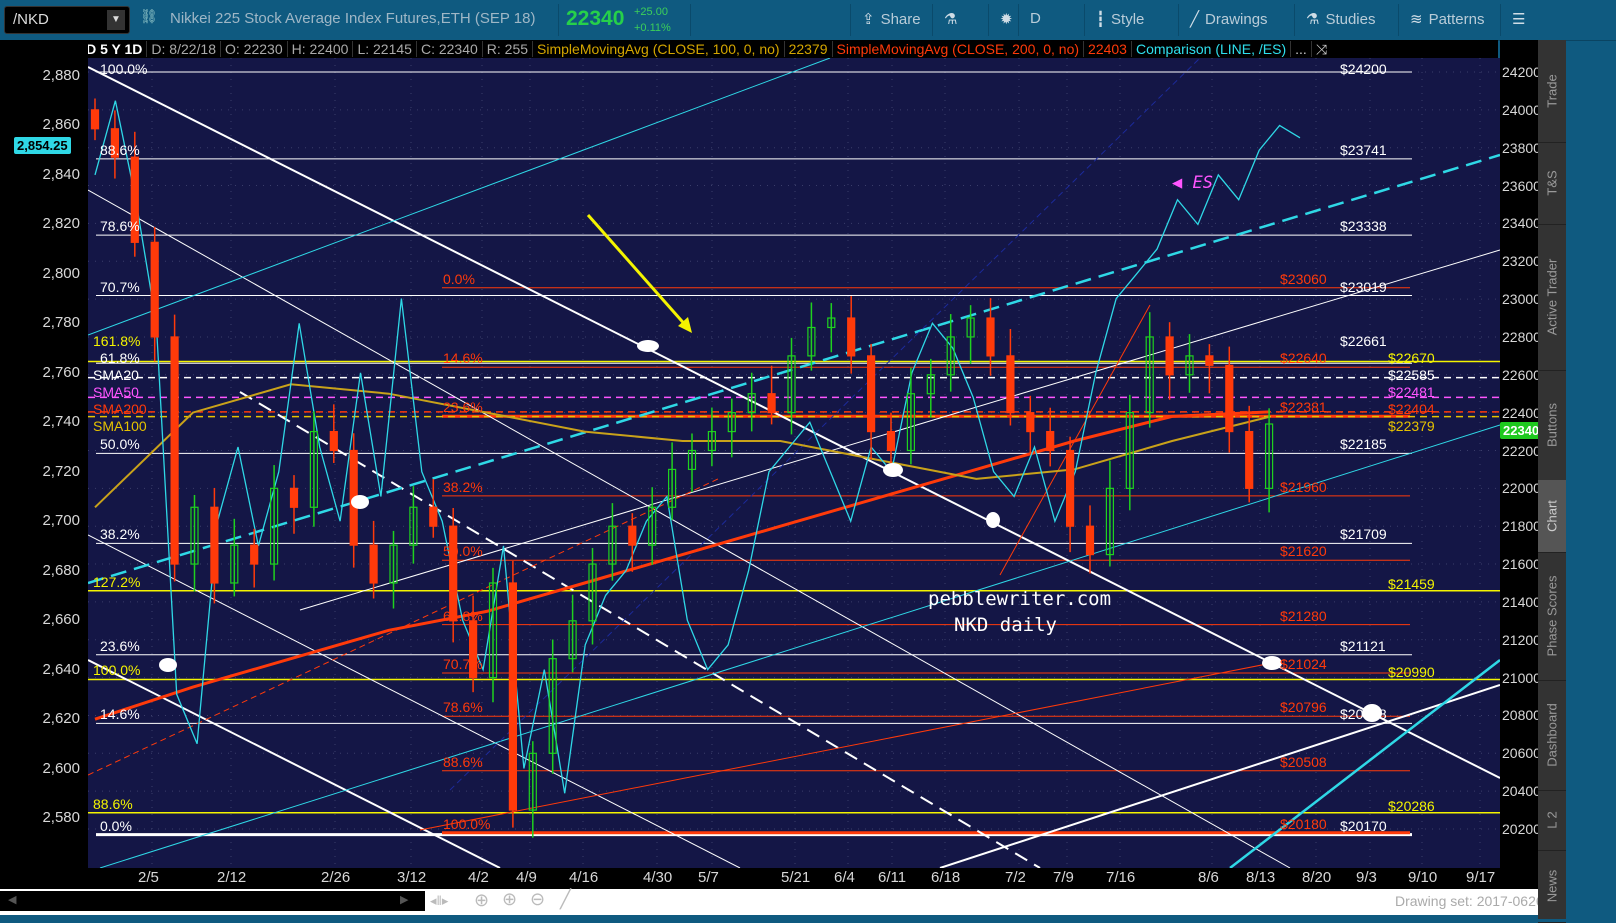 The image size is (1616, 923). What do you see at coordinates (796, 877) in the screenshot?
I see `time-axis-tick: 5/21` at bounding box center [796, 877].